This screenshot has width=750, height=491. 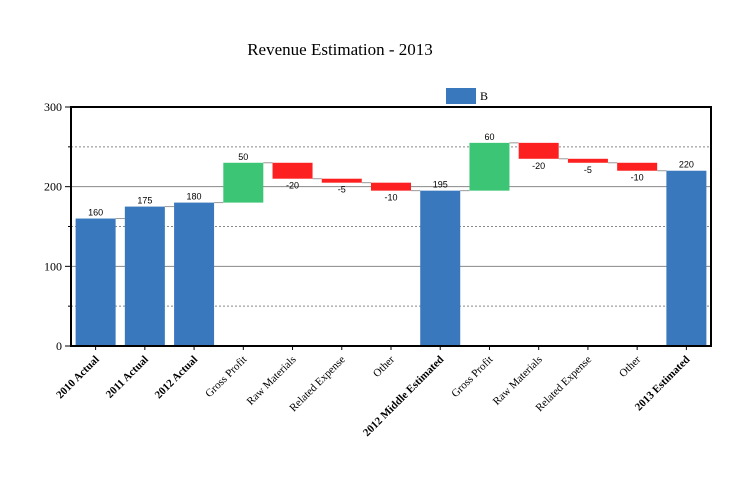 I want to click on x-category-label: 2012 Middle Estimated, so click(x=403, y=396).